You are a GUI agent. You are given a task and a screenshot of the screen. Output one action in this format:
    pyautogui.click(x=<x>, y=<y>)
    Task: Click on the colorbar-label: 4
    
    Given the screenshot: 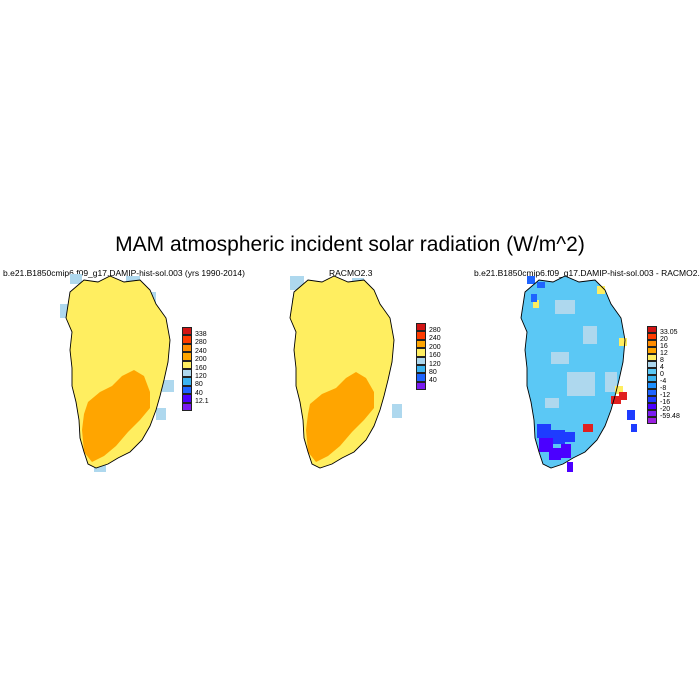 What is the action you would take?
    pyautogui.click(x=662, y=367)
    